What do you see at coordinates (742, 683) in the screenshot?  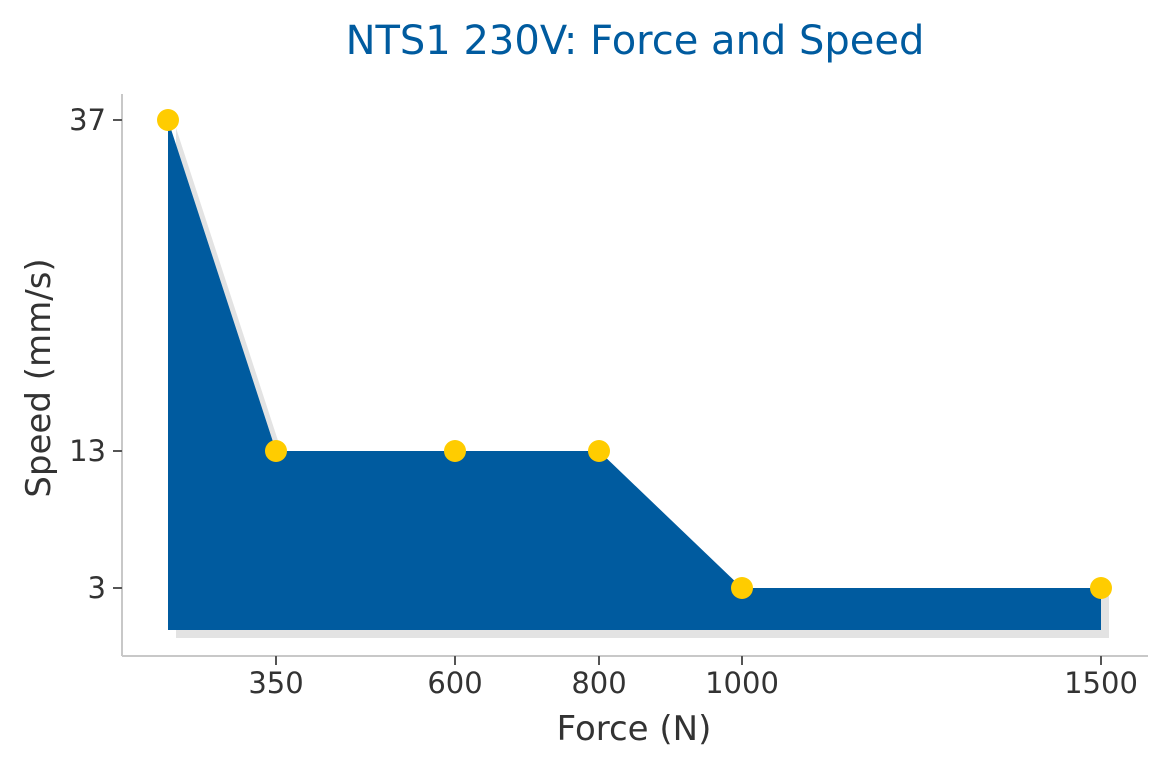 I see `x-tick-label-1000: 1000` at bounding box center [742, 683].